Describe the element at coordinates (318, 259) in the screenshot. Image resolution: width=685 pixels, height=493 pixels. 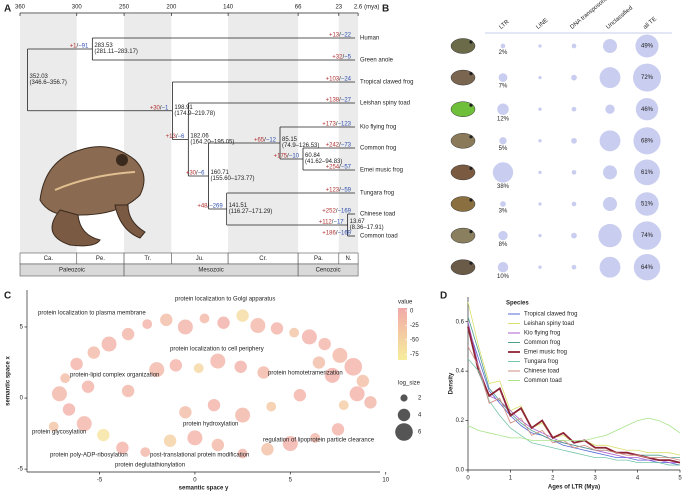
I see `period-label: Pa.` at that location.